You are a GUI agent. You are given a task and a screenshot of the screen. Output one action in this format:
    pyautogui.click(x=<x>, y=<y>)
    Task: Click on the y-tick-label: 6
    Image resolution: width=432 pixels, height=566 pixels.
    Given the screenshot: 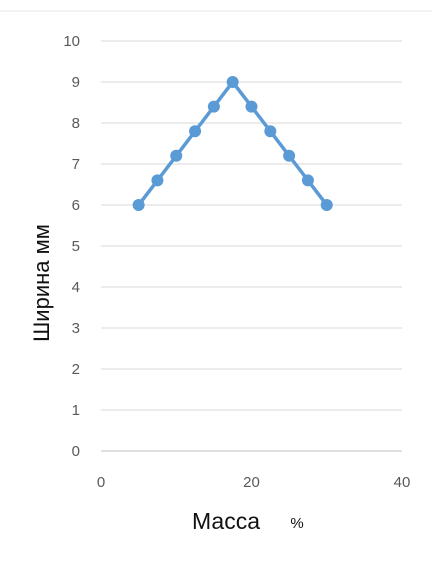 What is the action you would take?
    pyautogui.click(x=76, y=205)
    